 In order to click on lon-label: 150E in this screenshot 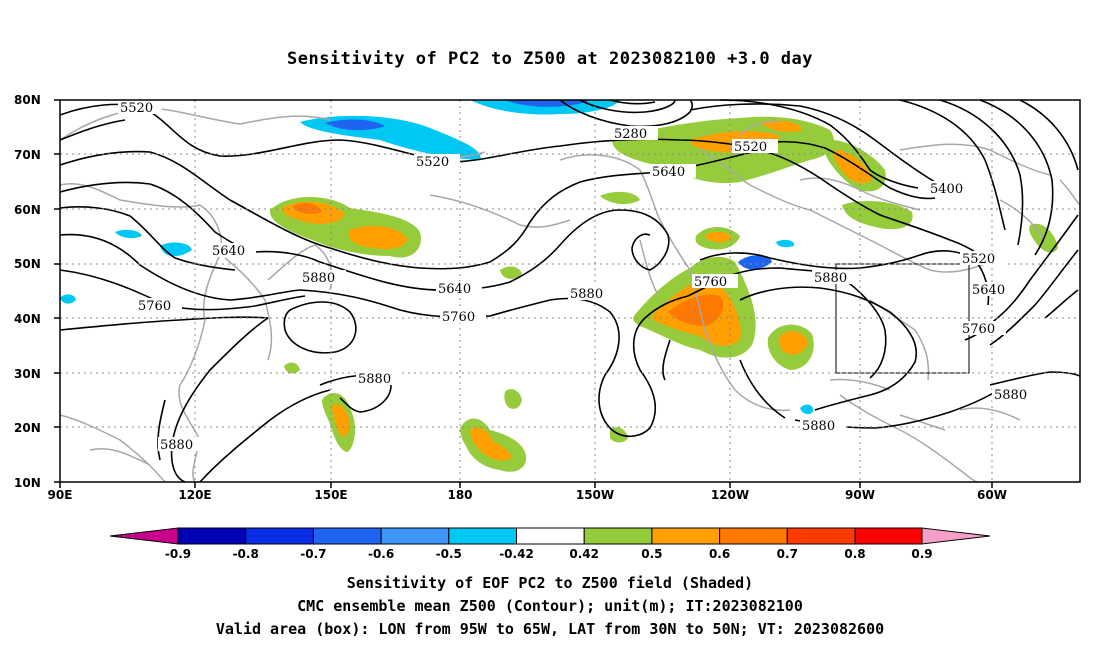, I will do `click(330, 495)`.